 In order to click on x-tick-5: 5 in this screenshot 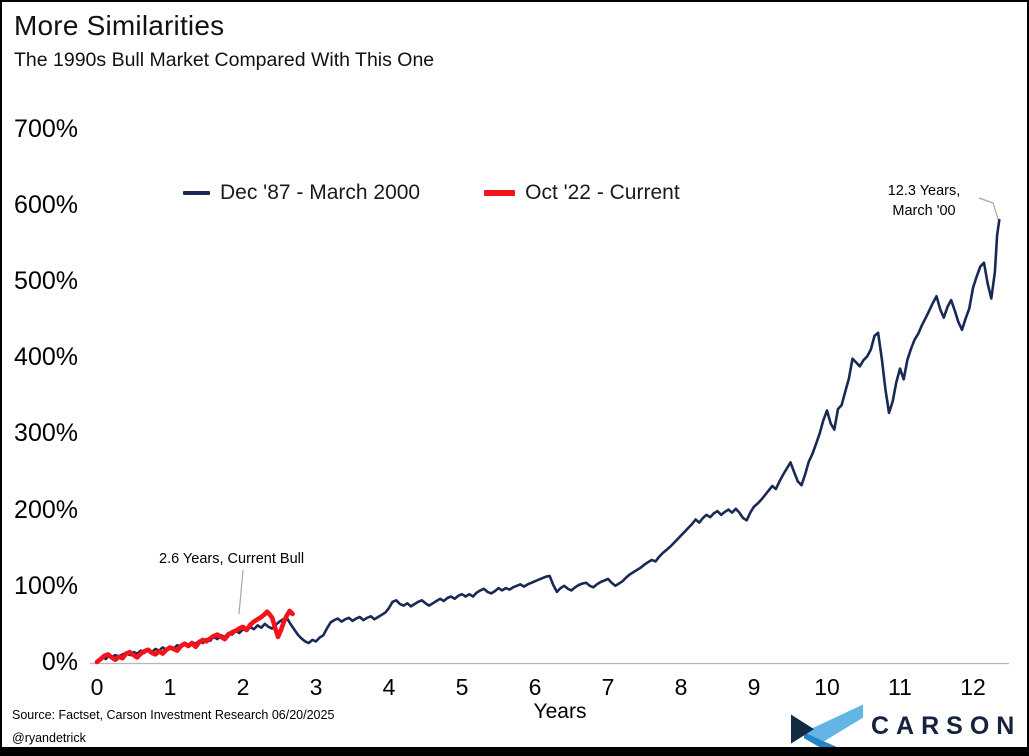, I will do `click(462, 687)`.